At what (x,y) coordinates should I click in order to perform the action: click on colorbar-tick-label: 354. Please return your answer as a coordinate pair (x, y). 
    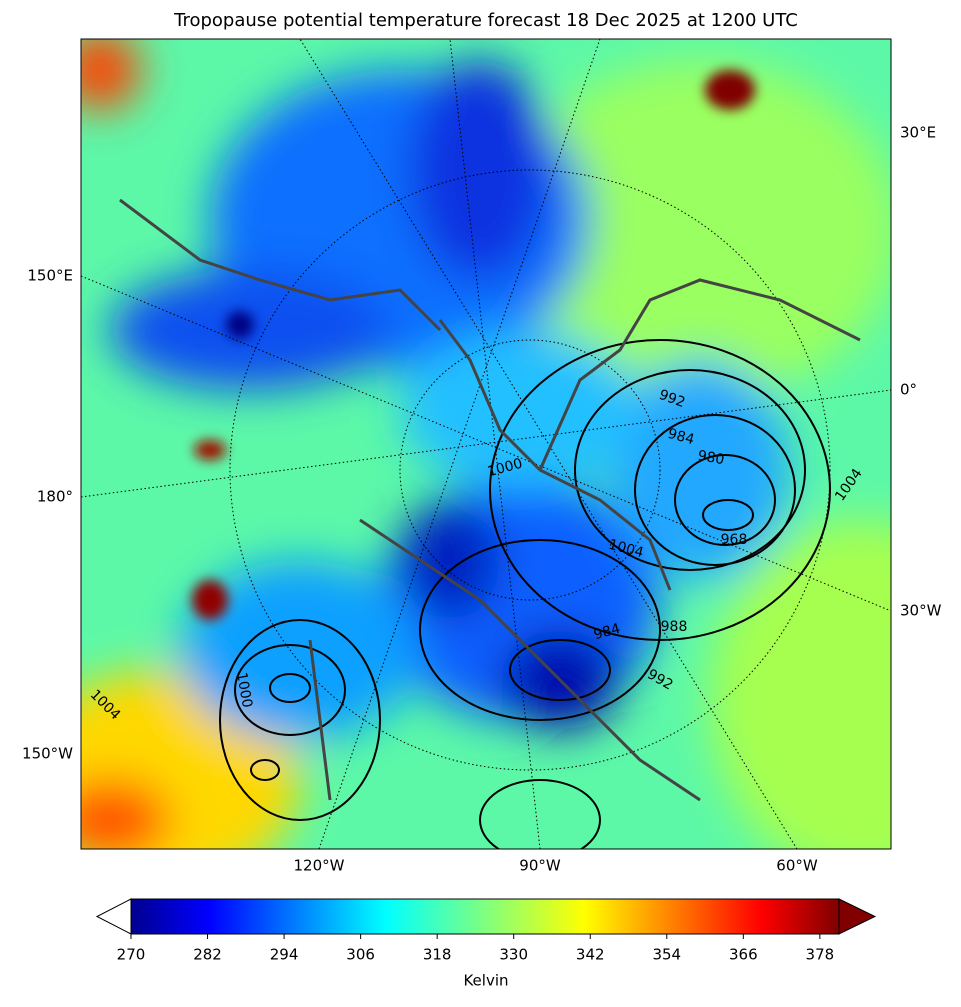
    Looking at the image, I should click on (666, 955).